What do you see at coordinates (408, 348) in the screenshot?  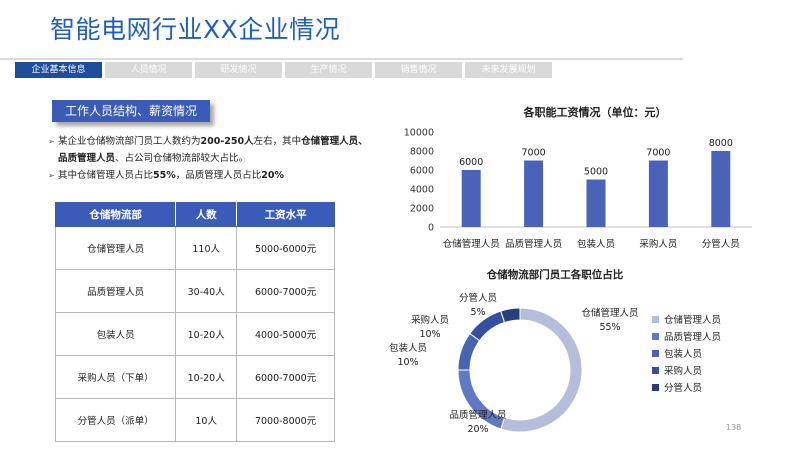 I see `slice-label: 包装人员` at bounding box center [408, 348].